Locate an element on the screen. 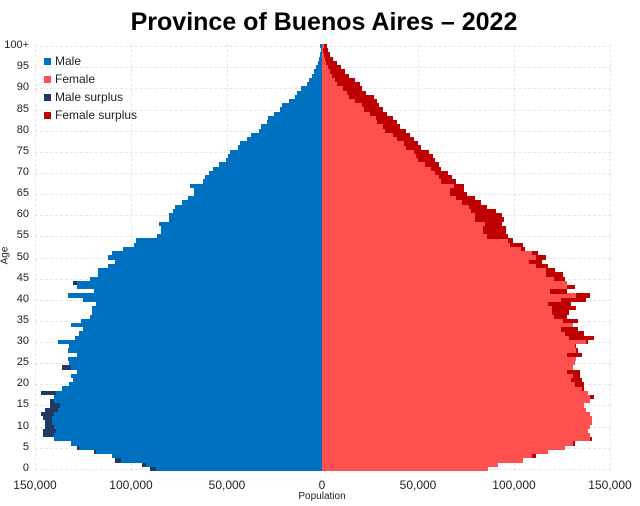  y-tick-label: 40 is located at coordinates (22, 298).